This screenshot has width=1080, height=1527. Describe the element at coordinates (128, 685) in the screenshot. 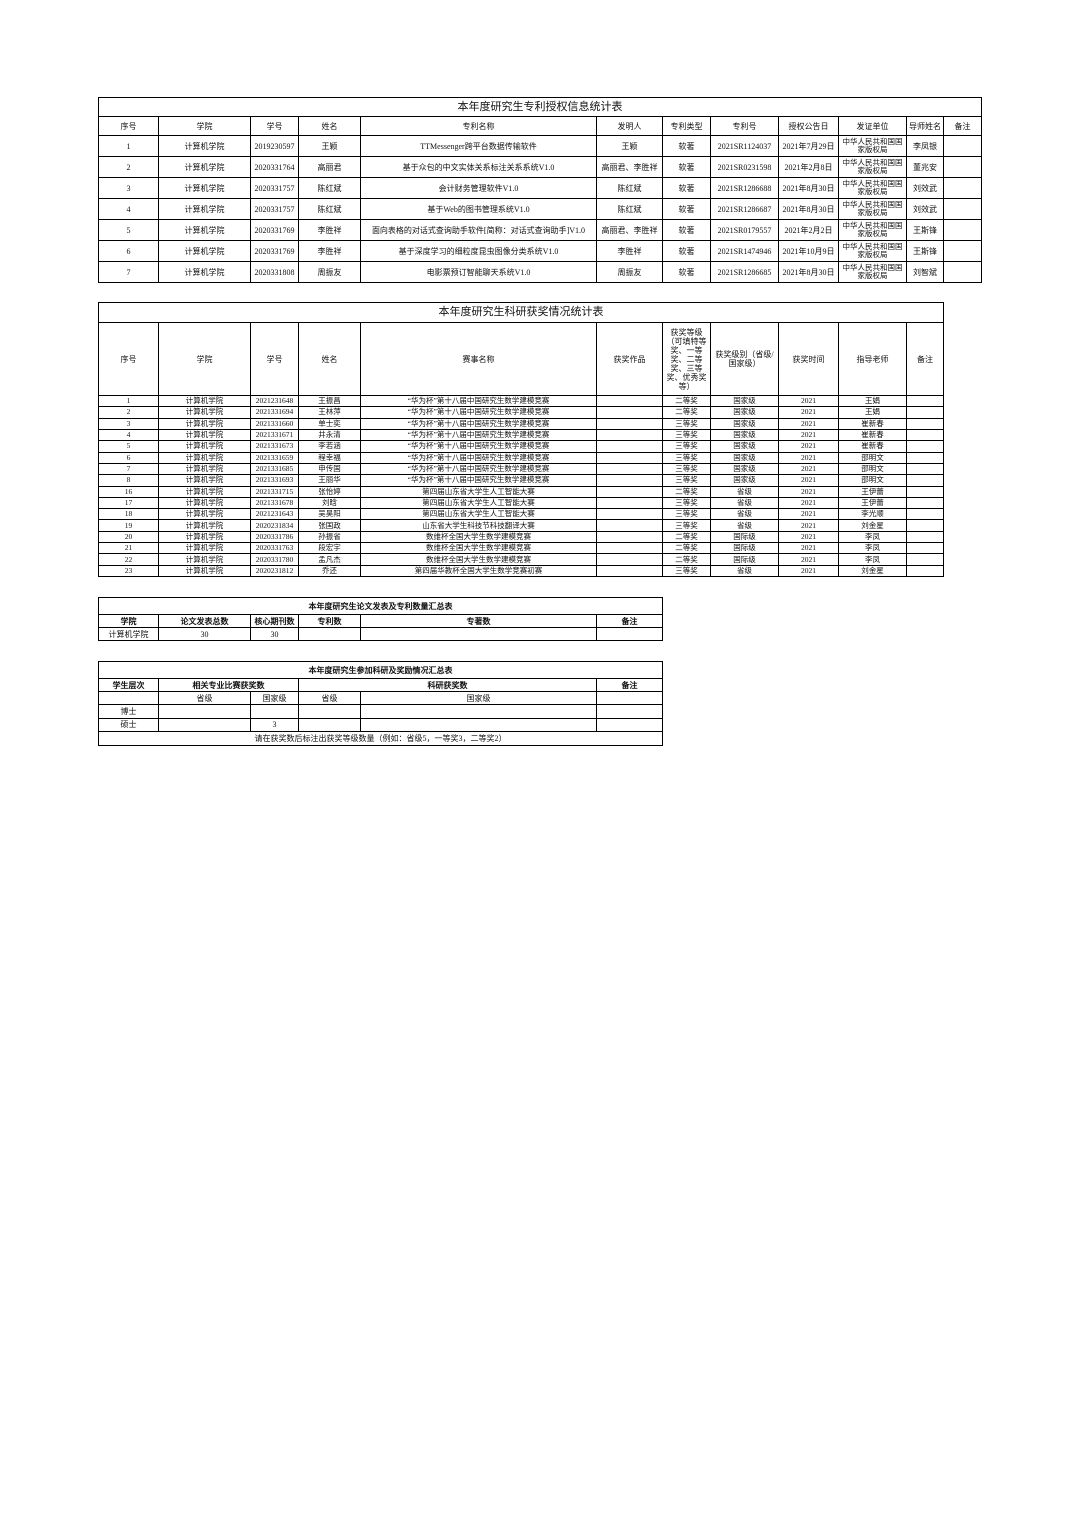

I see `header-cell: 学生层次` at that location.